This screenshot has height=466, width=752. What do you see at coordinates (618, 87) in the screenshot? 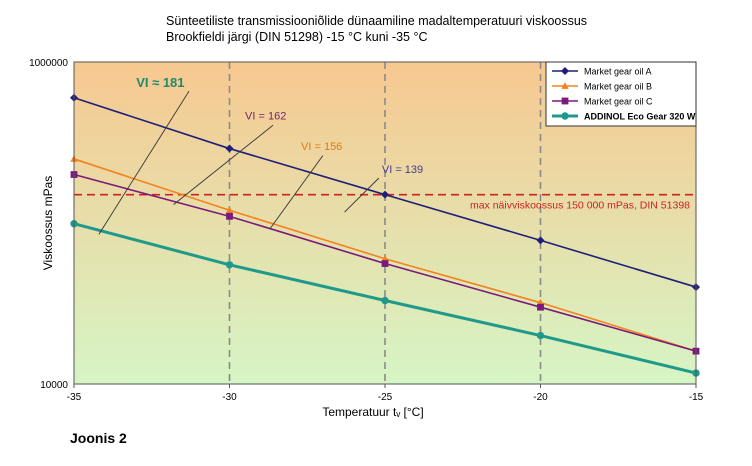
I see `legend-label: Market gear oil B` at bounding box center [618, 87].